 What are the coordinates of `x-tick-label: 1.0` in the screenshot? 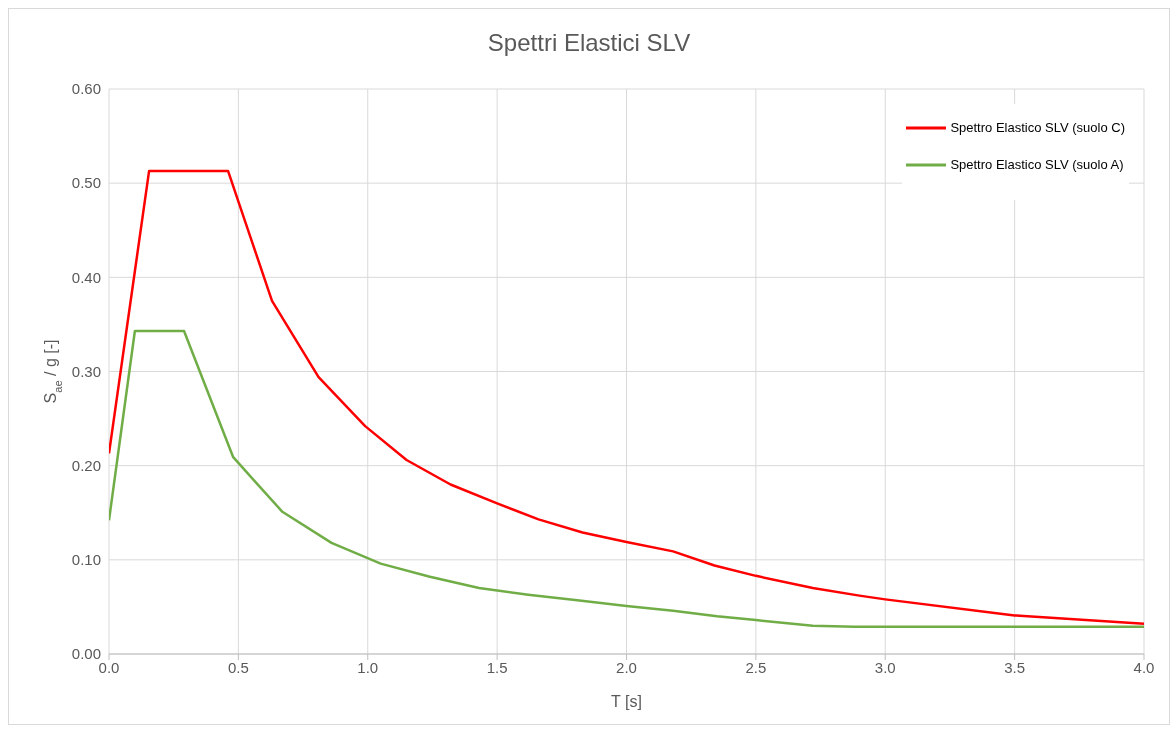 It's located at (368, 667).